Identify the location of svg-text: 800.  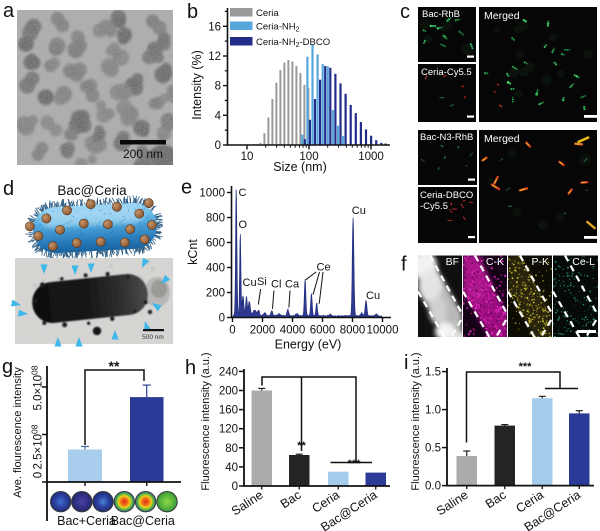
(215, 219).